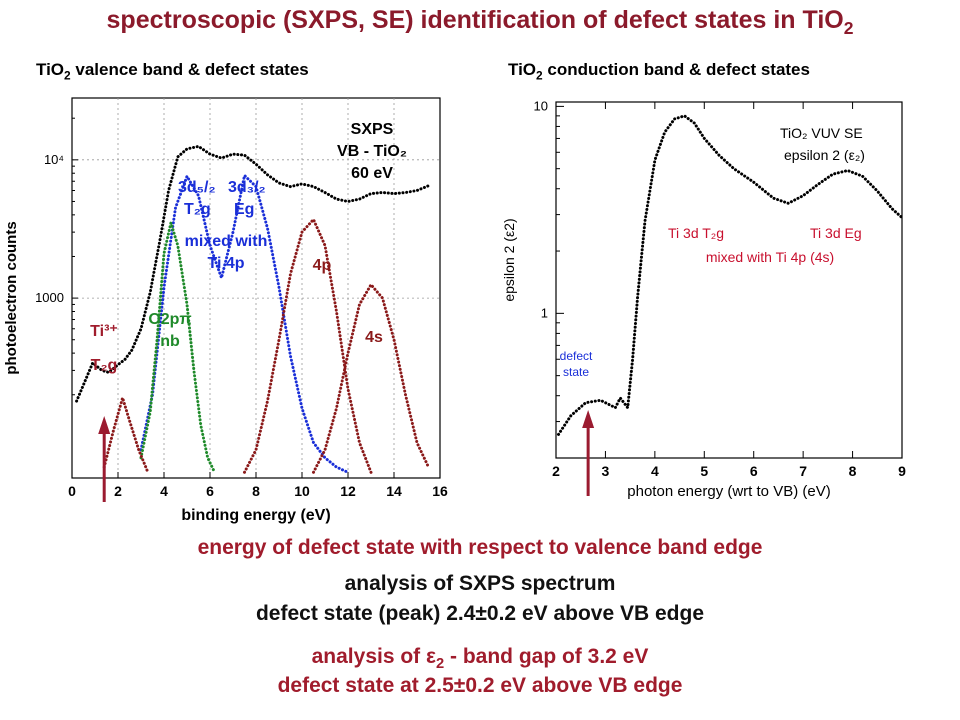 This screenshot has width=960, height=720. Describe the element at coordinates (72, 491) in the screenshot. I see `x-tick-label: 0` at that location.